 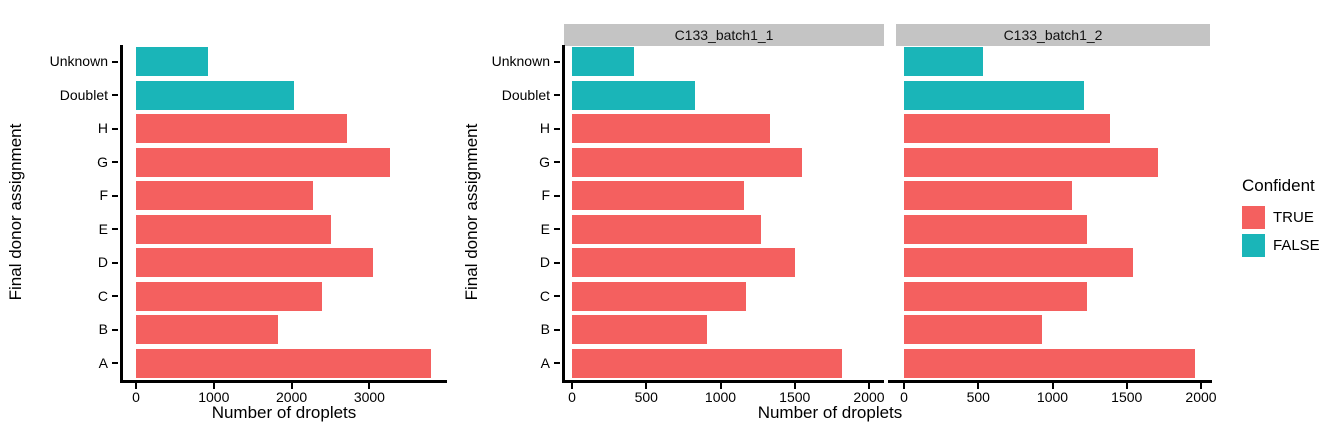 I want to click on y-tick-label-G: G, so click(x=544, y=161).